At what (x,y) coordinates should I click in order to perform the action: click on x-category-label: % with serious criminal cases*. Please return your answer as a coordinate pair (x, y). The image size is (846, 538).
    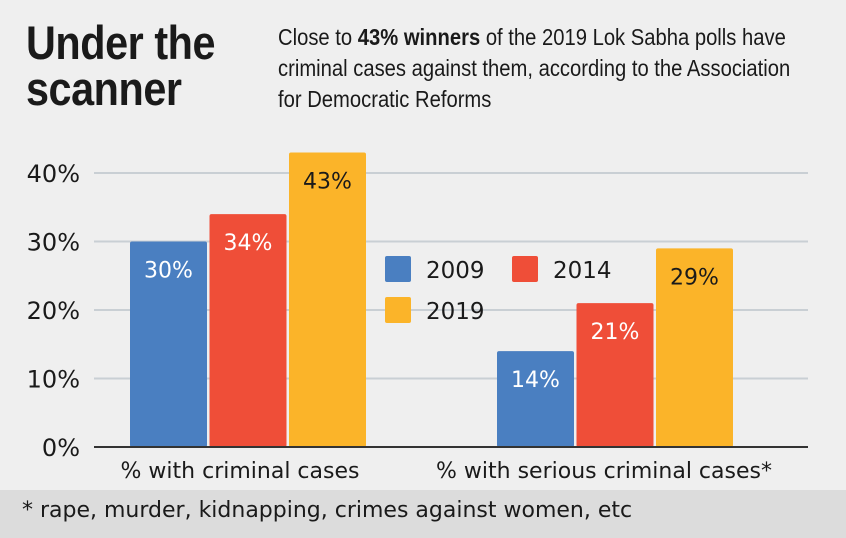
    Looking at the image, I should click on (604, 471).